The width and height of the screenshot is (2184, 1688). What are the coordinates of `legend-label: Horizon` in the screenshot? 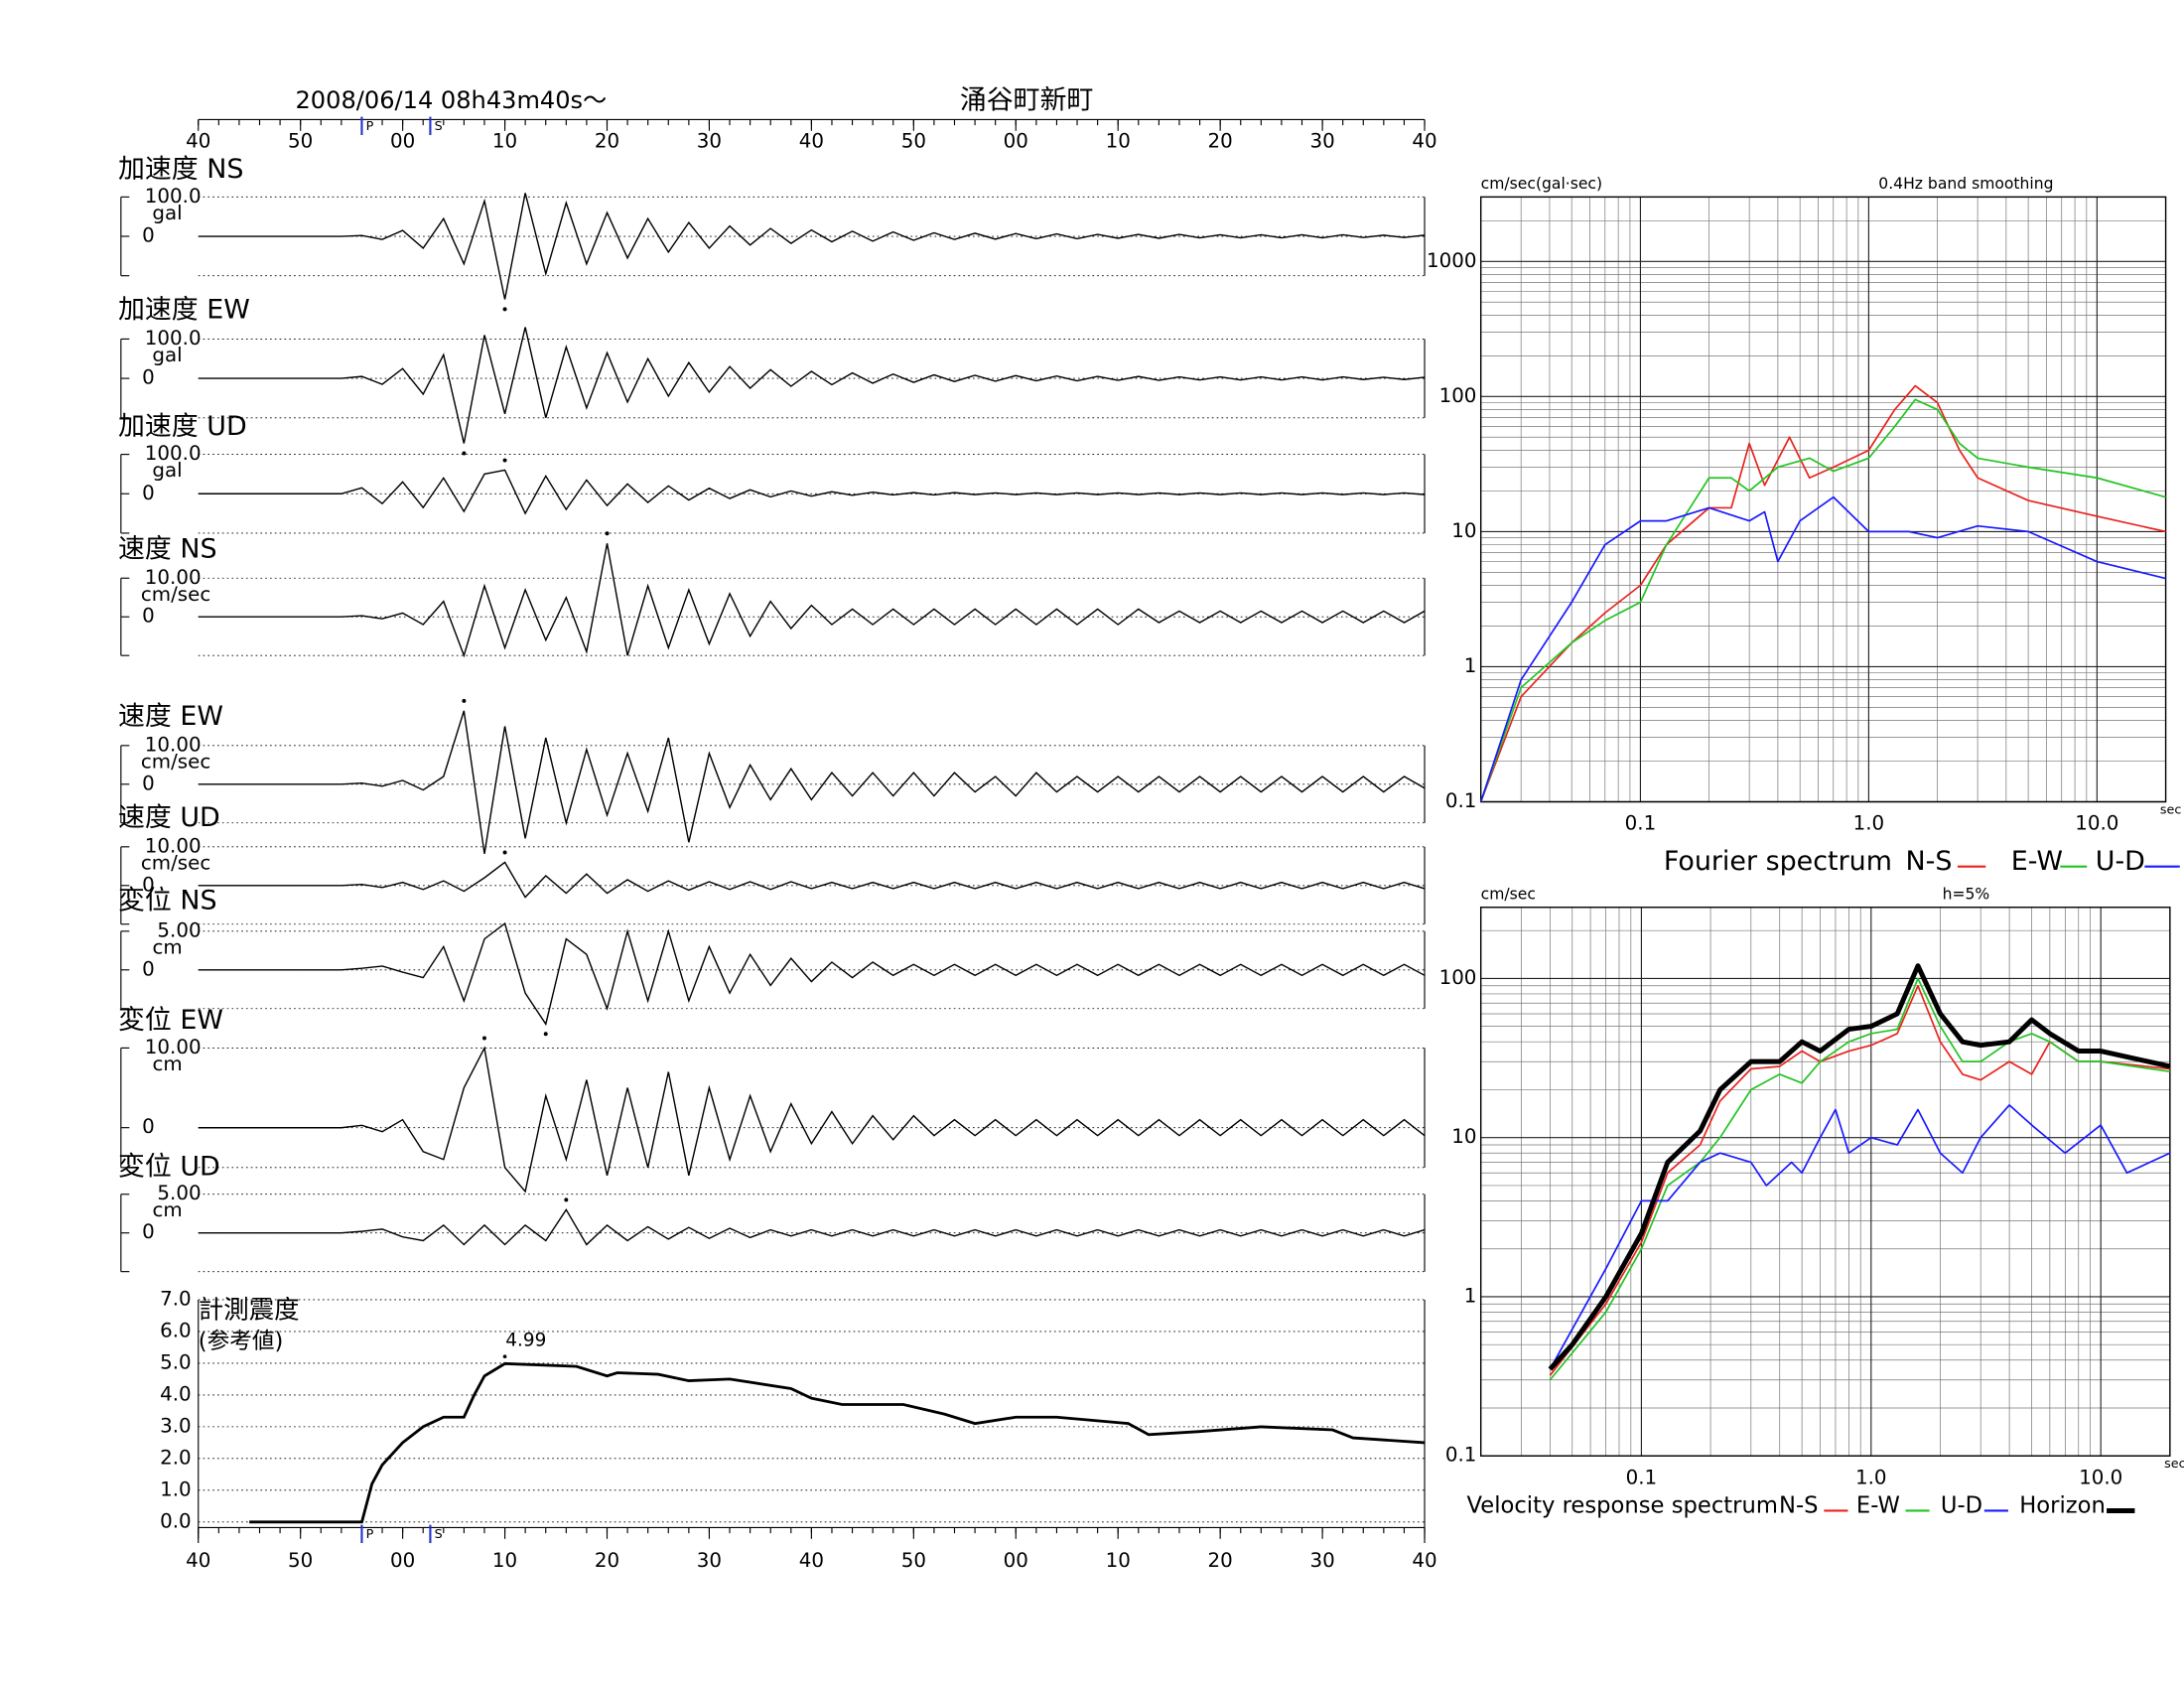 It's located at (2062, 1506).